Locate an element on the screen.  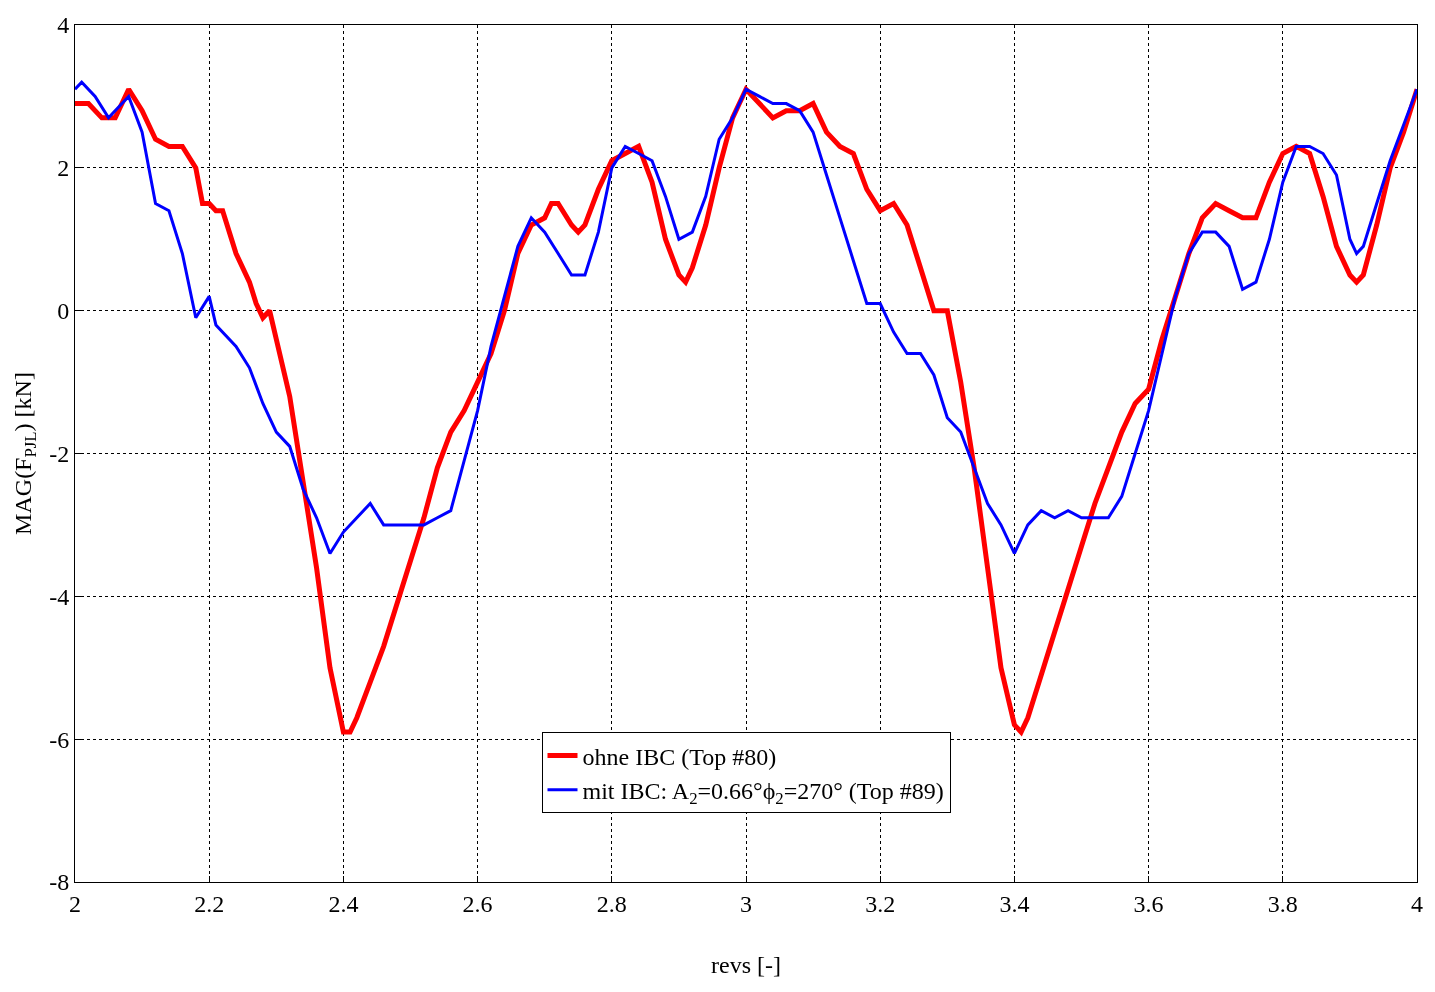
x-tick-label: 3.4 is located at coordinates (1014, 903).